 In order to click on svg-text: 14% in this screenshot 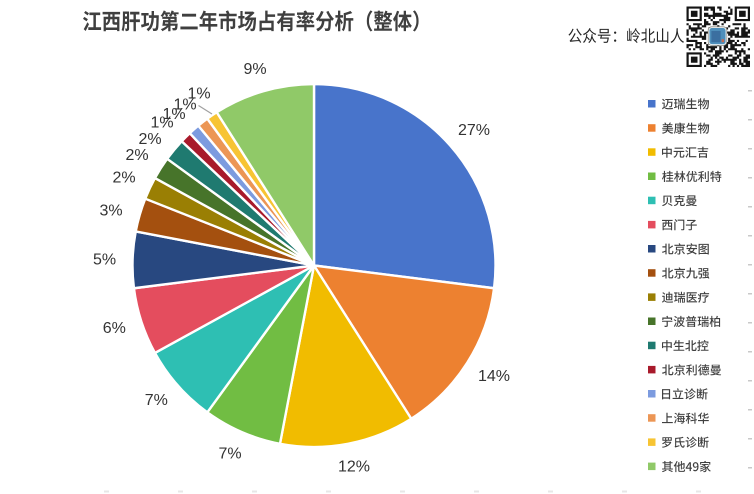, I will do `click(494, 376)`.